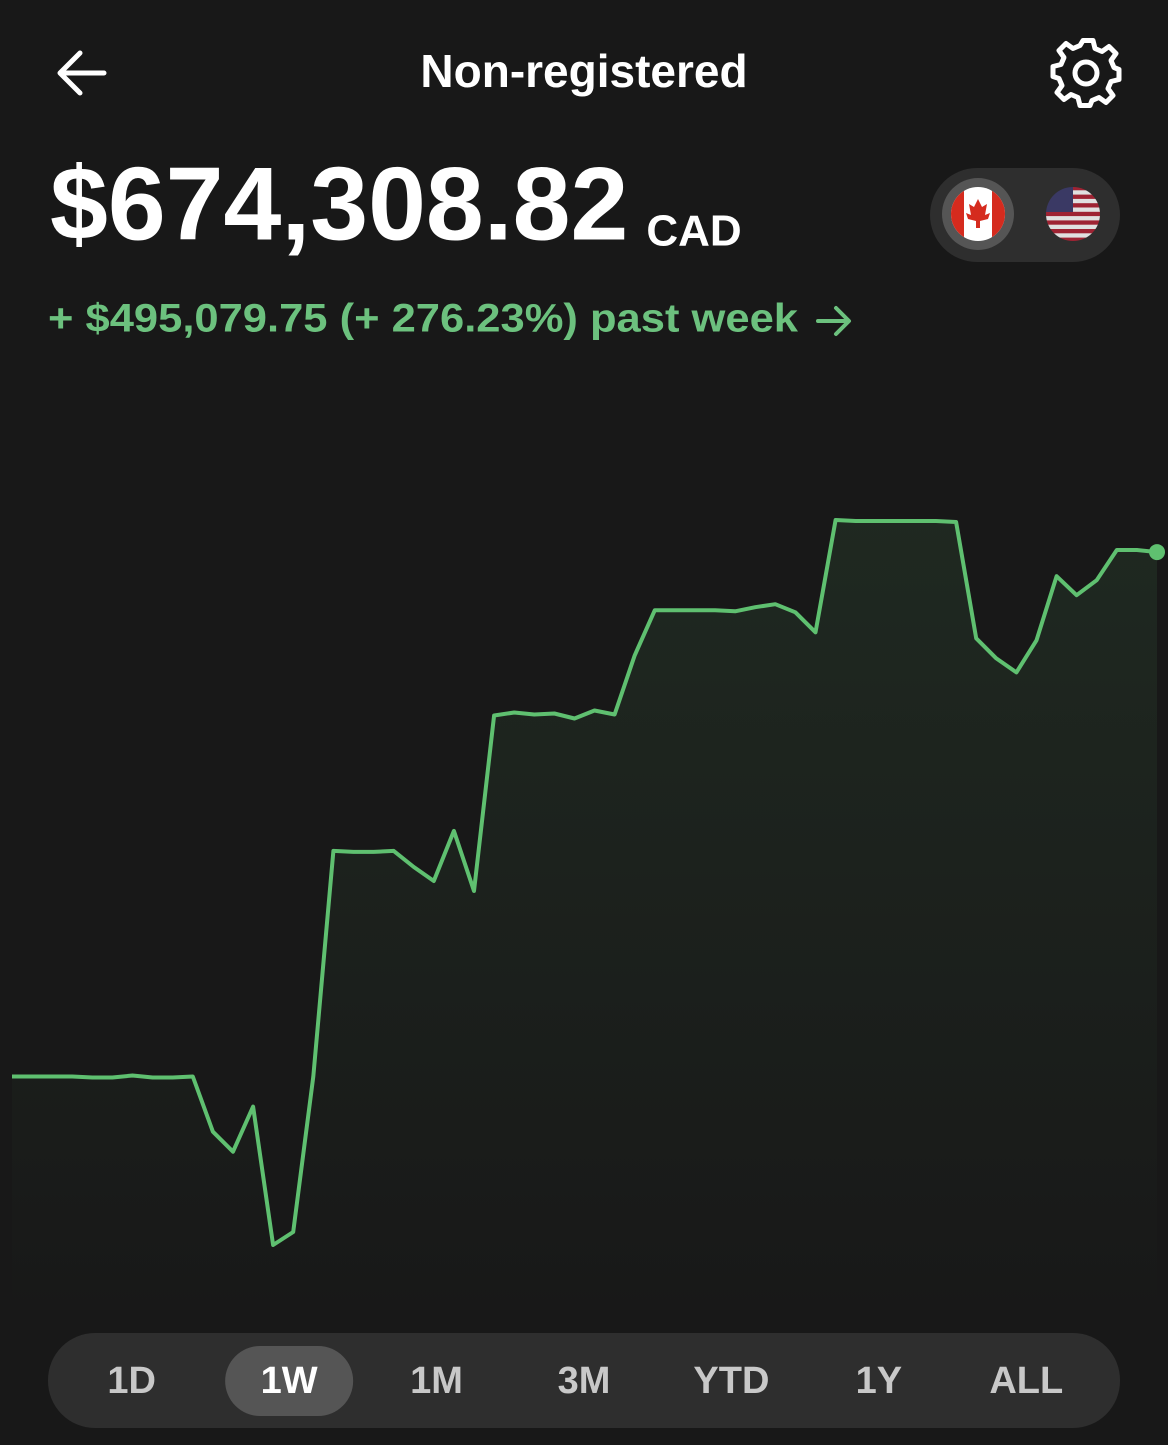 This screenshot has width=1168, height=1445. Describe the element at coordinates (693, 231) in the screenshot. I see `balance-currency: CAD` at that location.